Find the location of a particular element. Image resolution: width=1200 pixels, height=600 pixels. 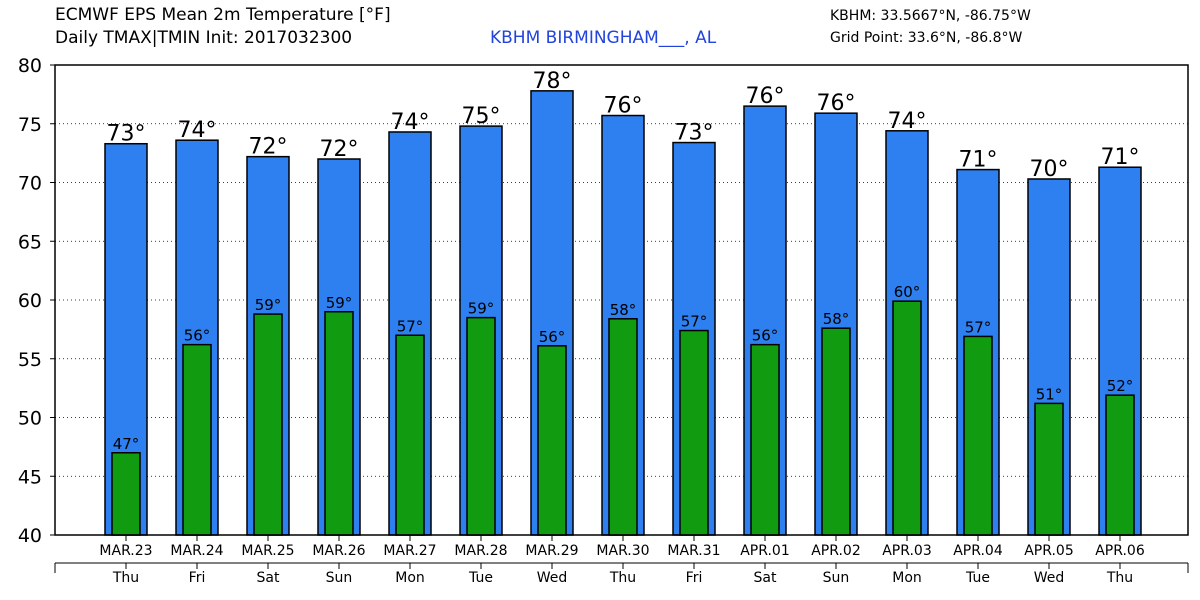

x-tick-label-date: MAR.24 is located at coordinates (196, 551).